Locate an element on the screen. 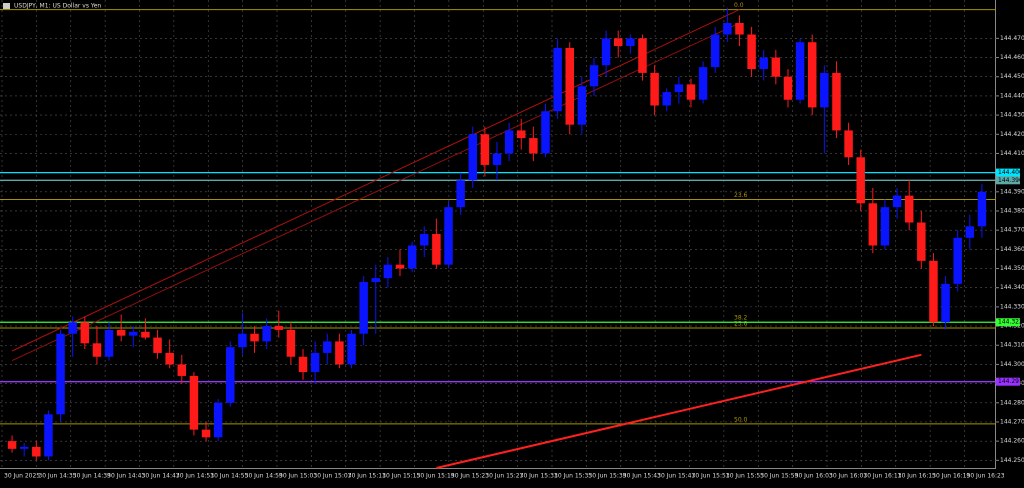 The width and height of the screenshot is (1024, 488). y-tick-label: 144.340 is located at coordinates (1012, 287).